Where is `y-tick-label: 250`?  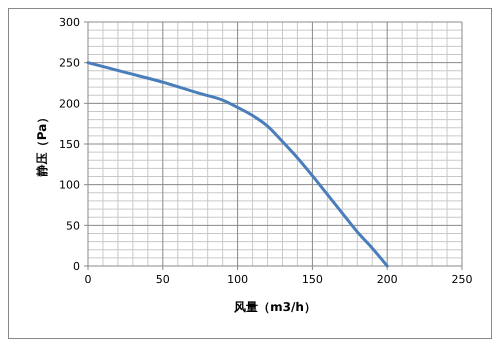 y-tick-label: 250 is located at coordinates (69, 63).